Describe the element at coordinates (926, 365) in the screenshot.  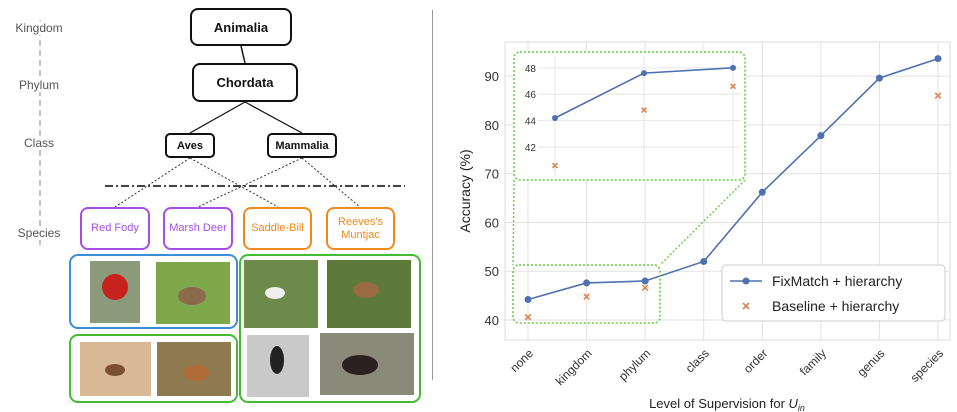
I see `x-tick-label: species` at that location.